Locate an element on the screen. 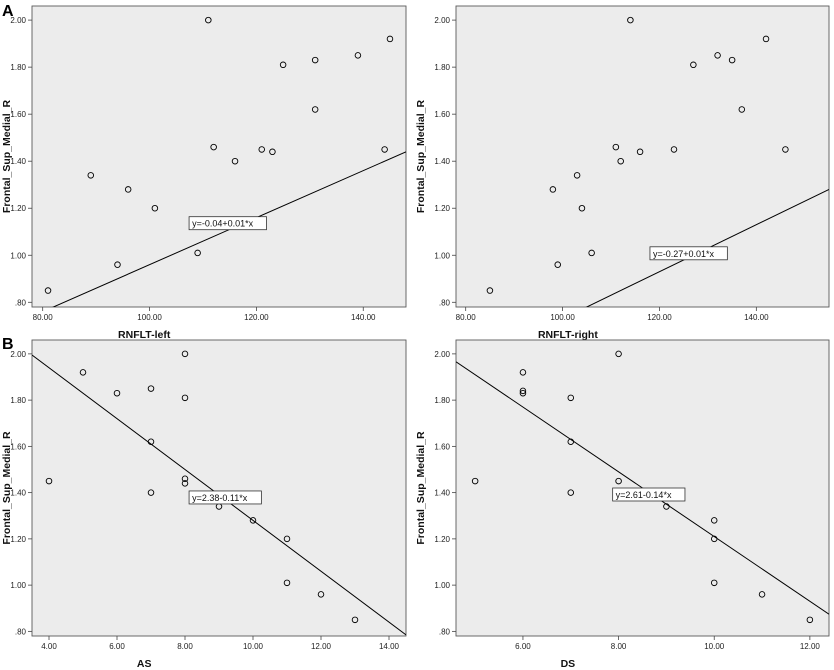 The image size is (834, 670). x-axis-label: RNFLT-left is located at coordinates (144, 335).